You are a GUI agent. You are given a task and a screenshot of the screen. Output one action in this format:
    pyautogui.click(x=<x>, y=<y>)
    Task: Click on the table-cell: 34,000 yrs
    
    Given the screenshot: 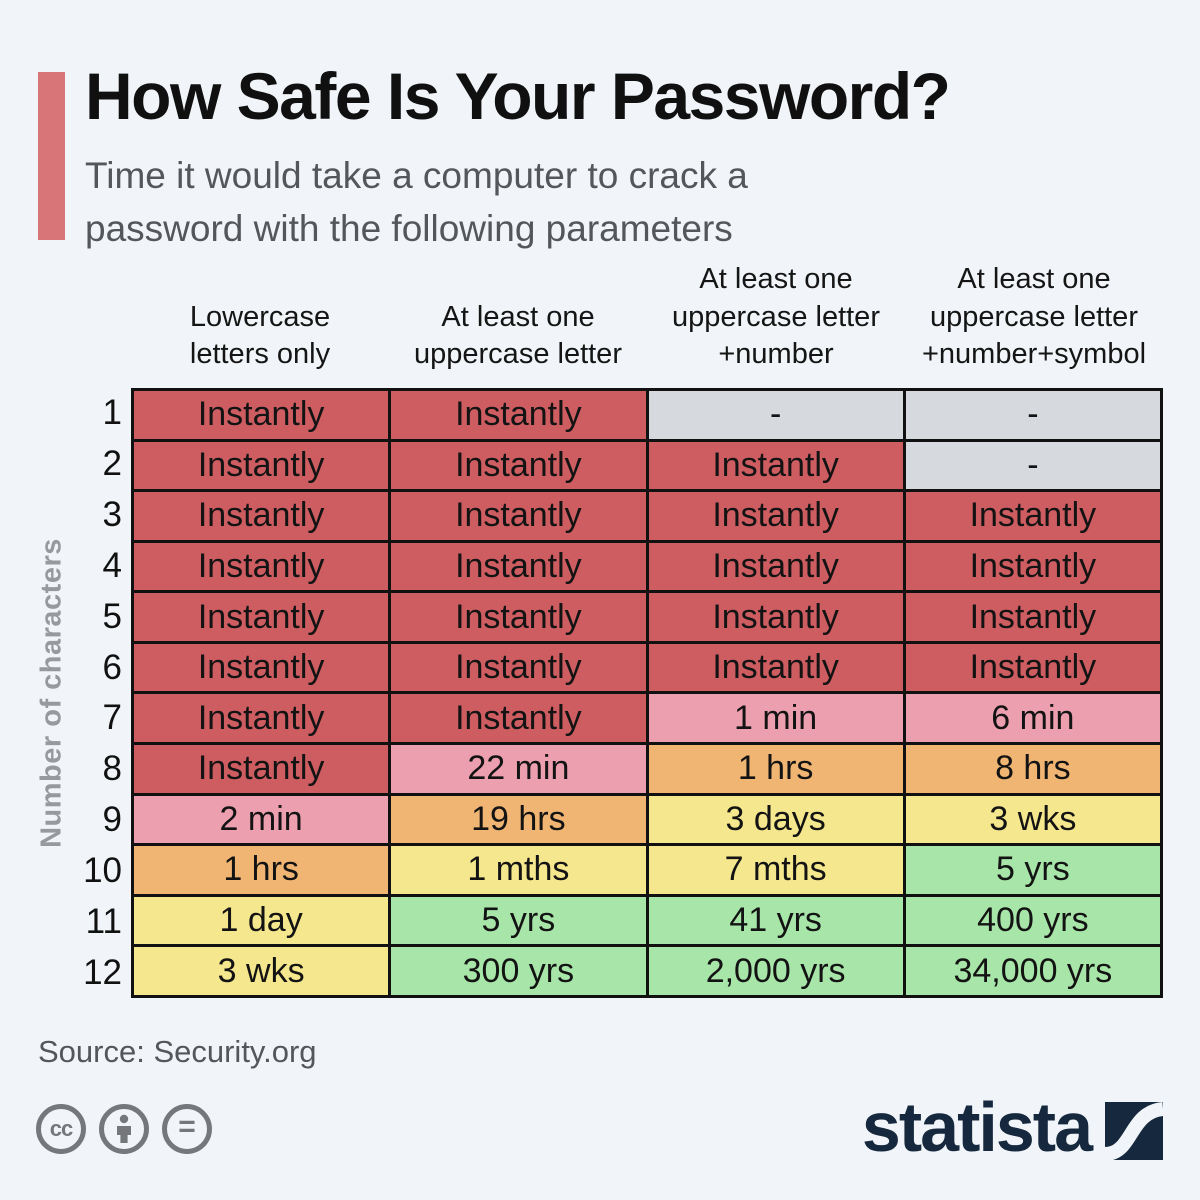 What is the action you would take?
    pyautogui.click(x=1033, y=971)
    